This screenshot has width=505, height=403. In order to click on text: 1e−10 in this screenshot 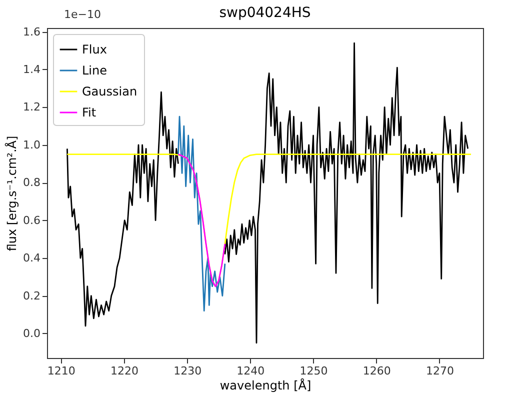, I will do `click(82, 14)`.